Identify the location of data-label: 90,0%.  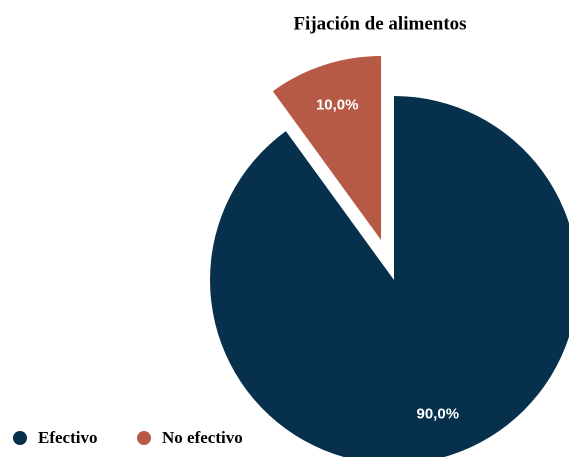
(438, 414).